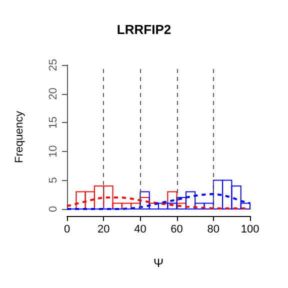  What do you see at coordinates (103, 230) in the screenshot?
I see `x-tick-label: 20` at bounding box center [103, 230].